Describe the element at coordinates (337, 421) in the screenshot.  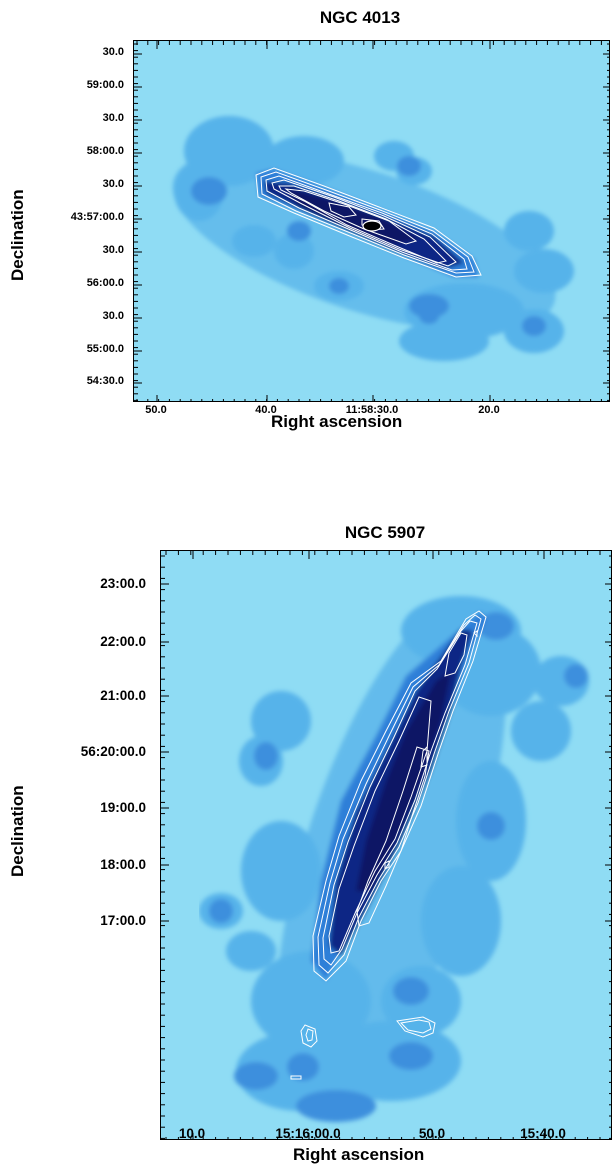
I see `panel1-x-axis-title: Right ascension` at that location.